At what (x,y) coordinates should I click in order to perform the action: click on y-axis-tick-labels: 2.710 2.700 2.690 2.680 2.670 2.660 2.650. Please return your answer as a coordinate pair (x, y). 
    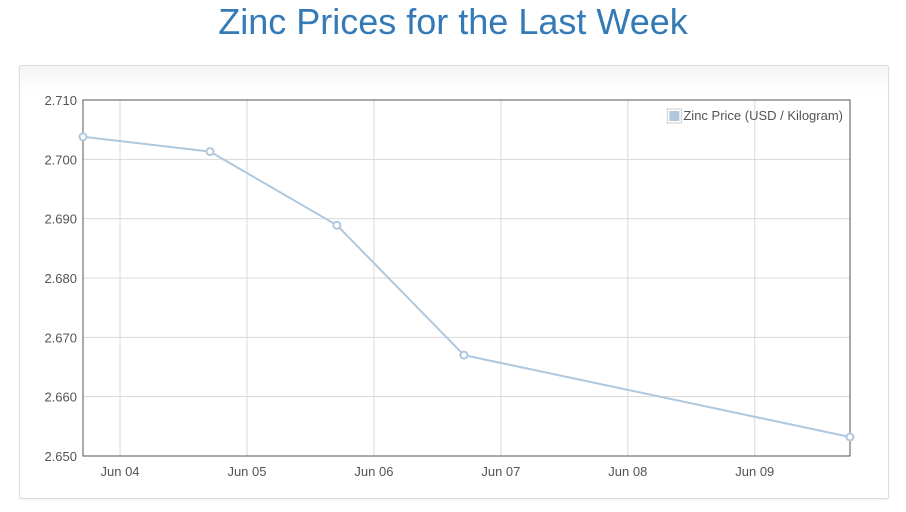
    Looking at the image, I should click on (60, 278).